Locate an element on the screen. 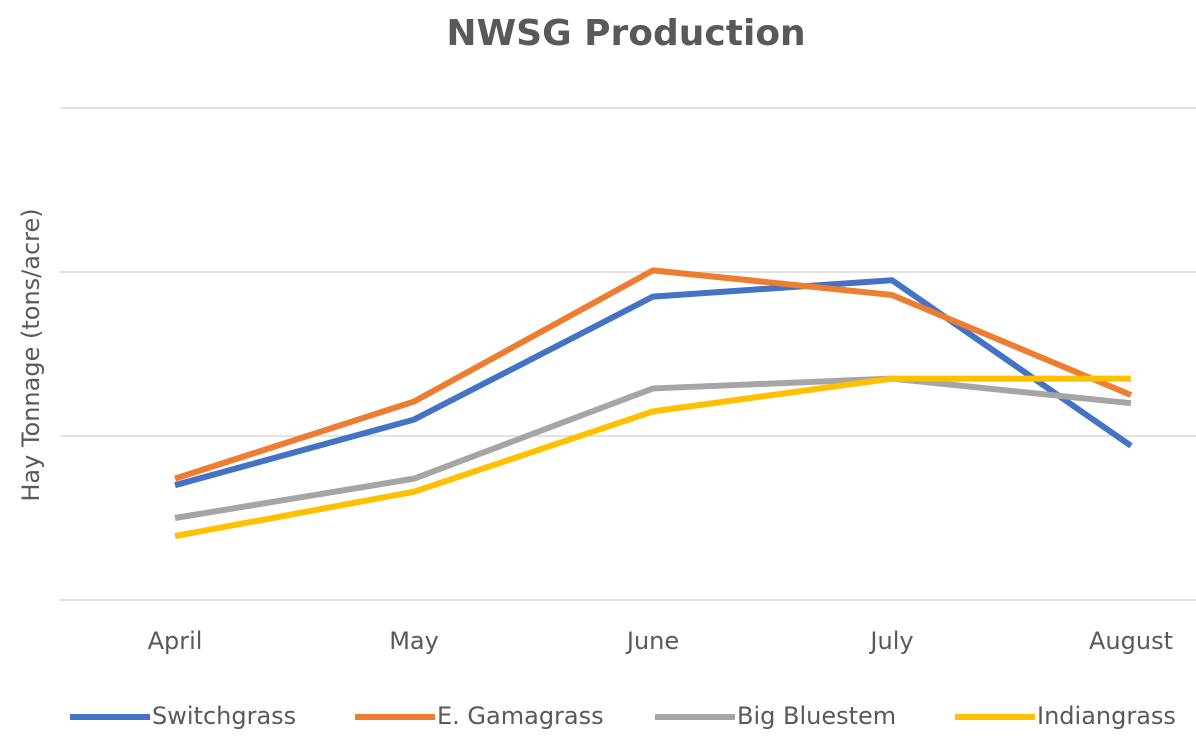  legend-label: Switchgrass is located at coordinates (224, 716).